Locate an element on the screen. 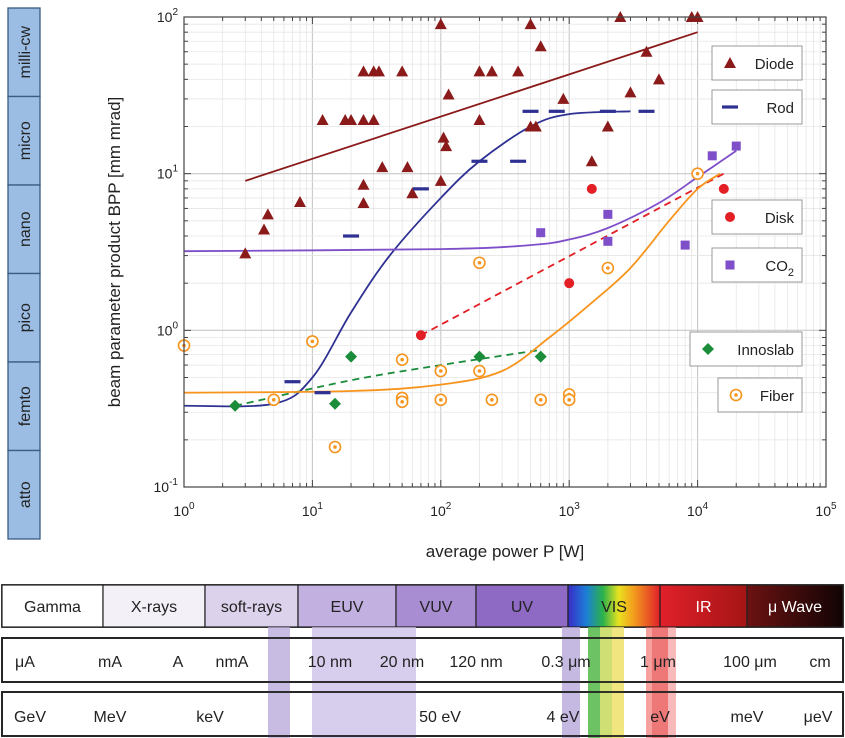 The image size is (845, 738). regime-box-milli-cw is located at coordinates (24, 52).